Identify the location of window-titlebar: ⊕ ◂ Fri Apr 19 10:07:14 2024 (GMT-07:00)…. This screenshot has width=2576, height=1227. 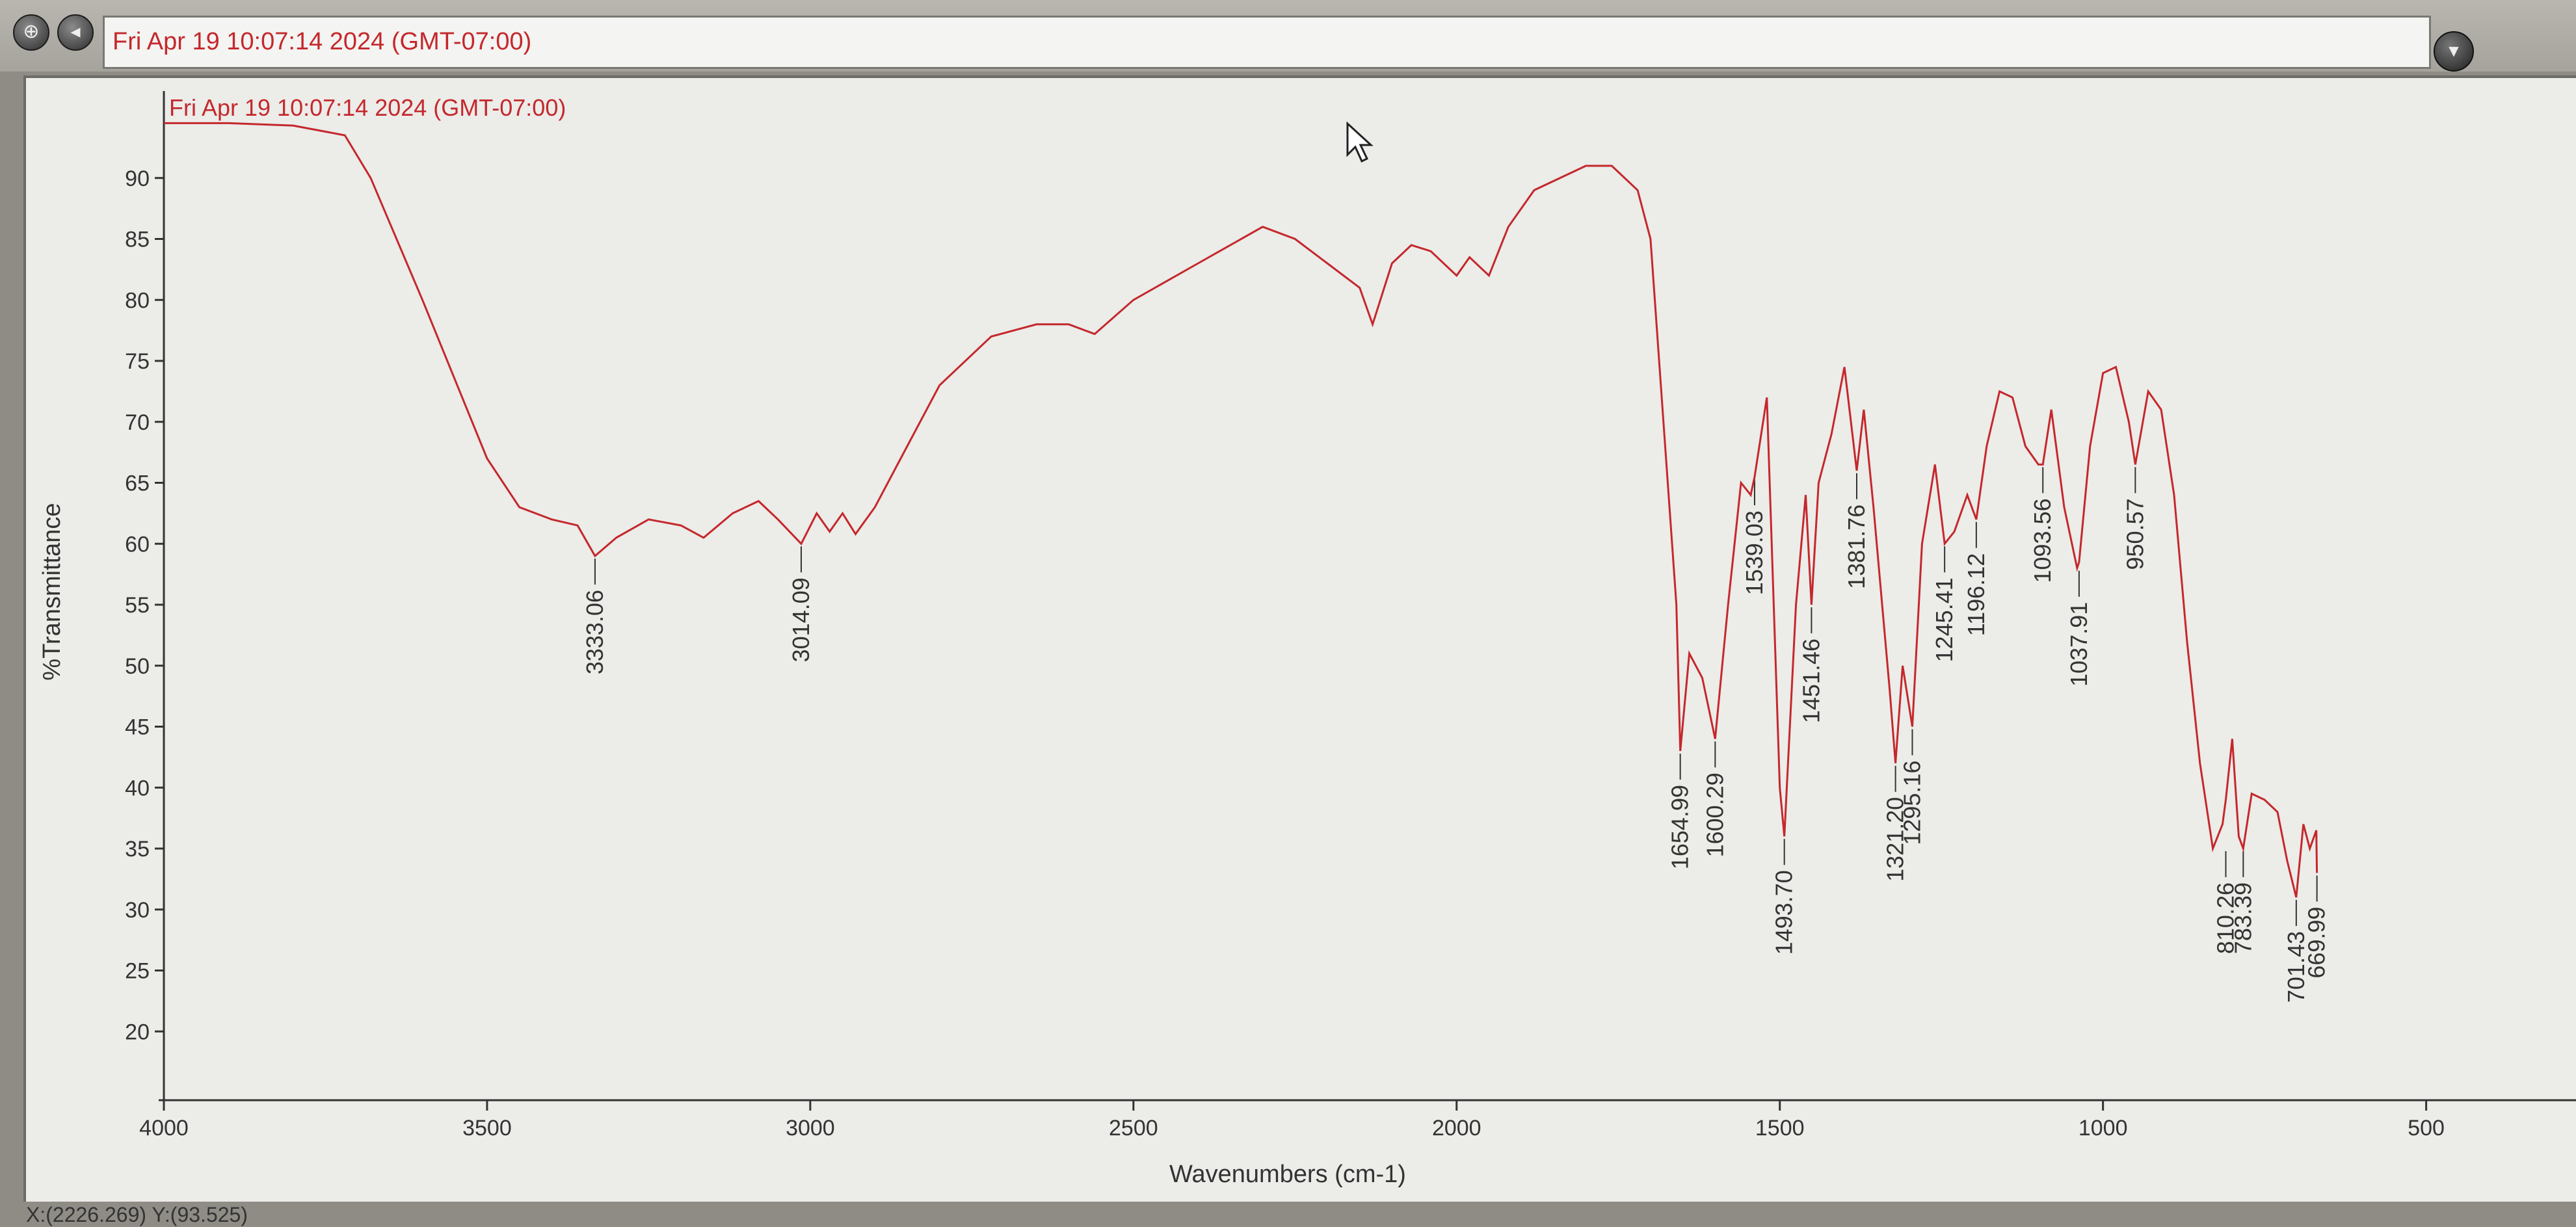
(1288, 36).